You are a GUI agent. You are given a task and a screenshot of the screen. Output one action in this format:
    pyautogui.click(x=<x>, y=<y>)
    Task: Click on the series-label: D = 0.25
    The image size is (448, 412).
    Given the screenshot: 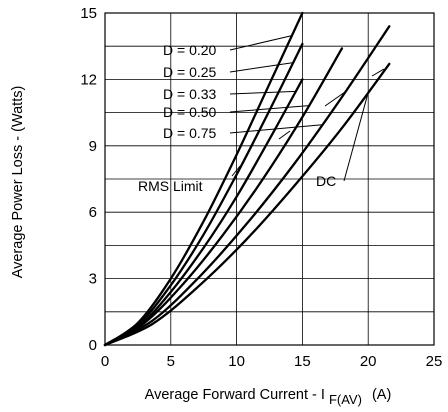 What is the action you would take?
    pyautogui.click(x=190, y=72)
    